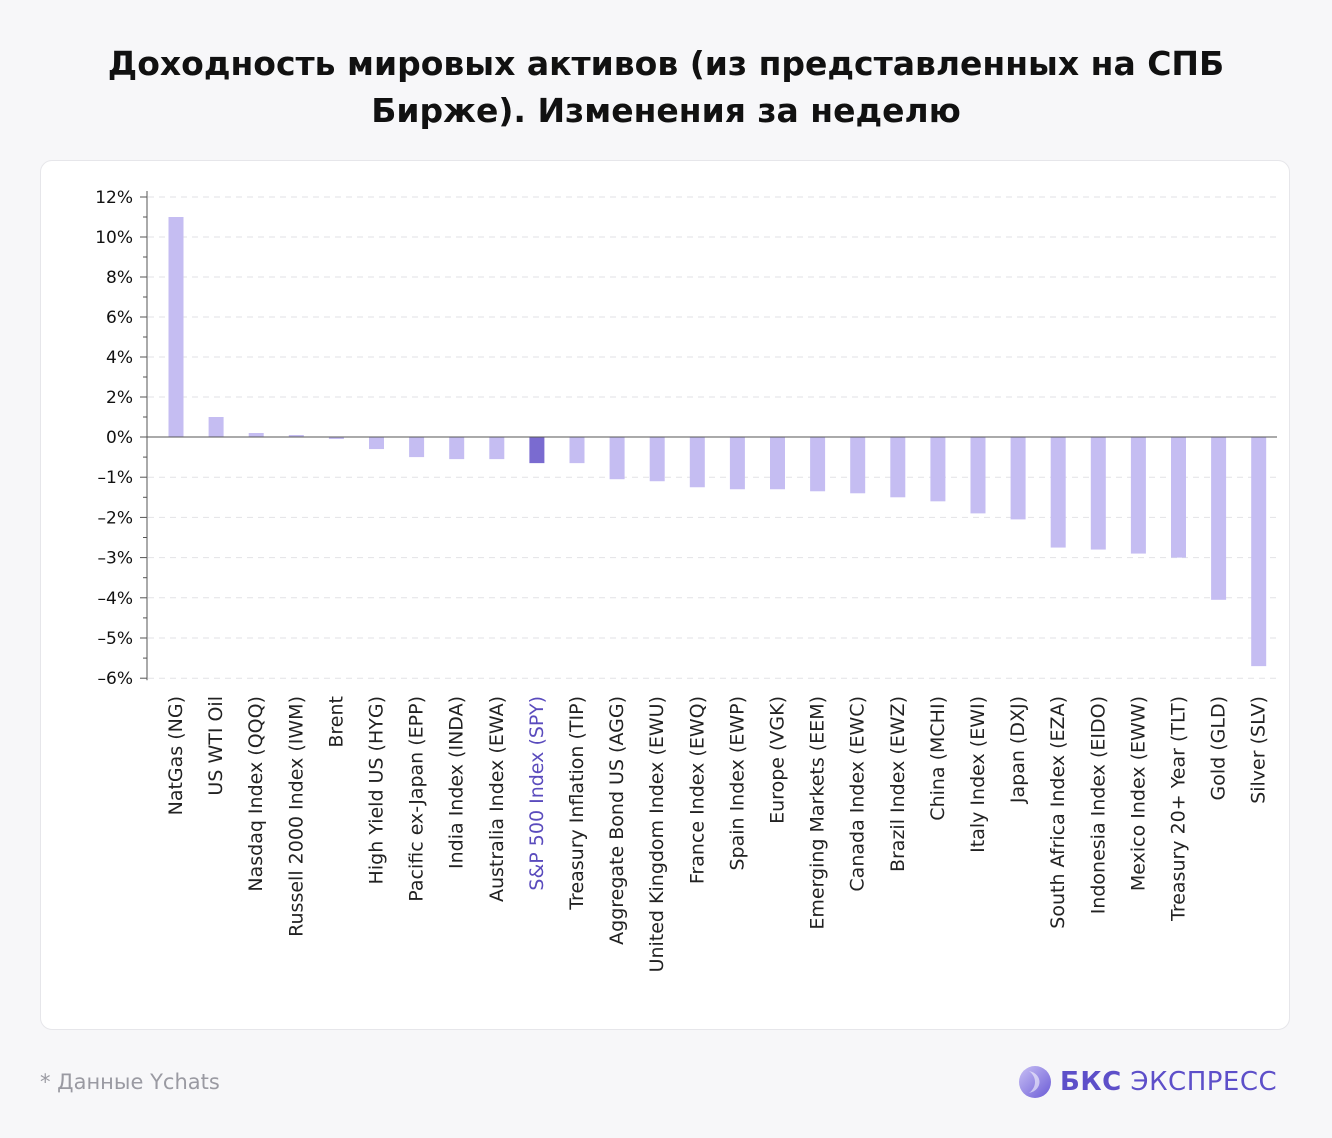  What do you see at coordinates (1091, 1082) in the screenshot?
I see `logo-bold-text: БКС` at bounding box center [1091, 1082].